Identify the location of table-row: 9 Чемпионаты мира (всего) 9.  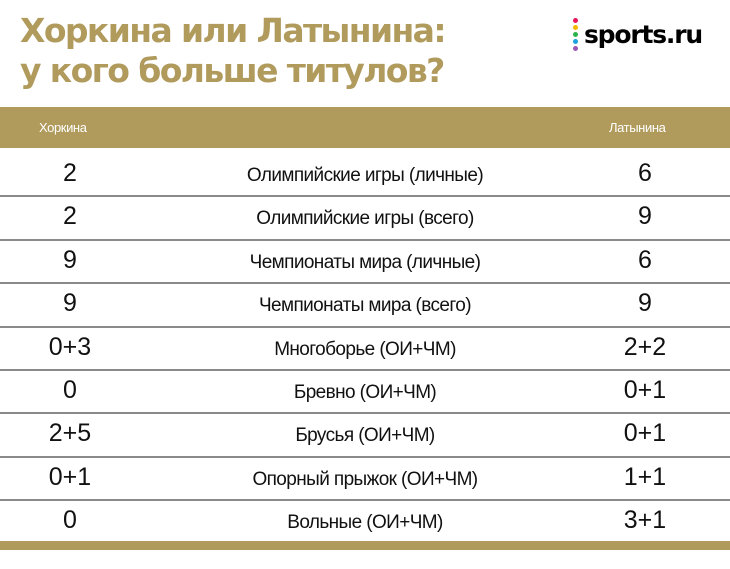
(365, 306).